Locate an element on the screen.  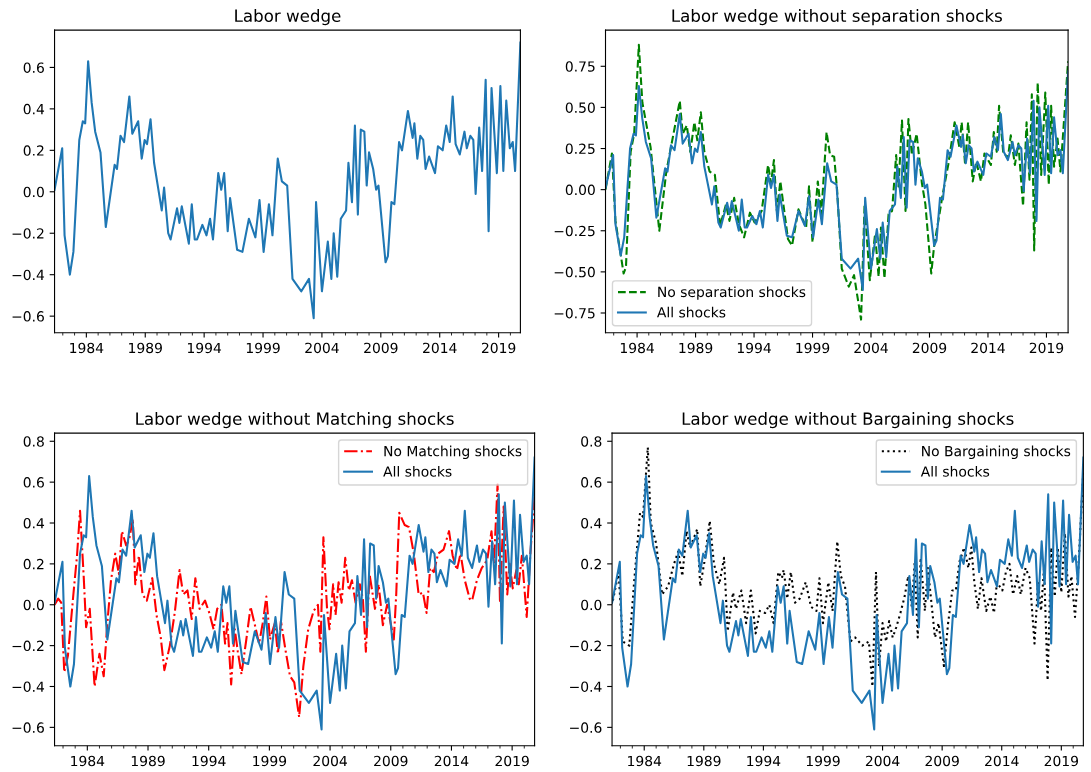
y-tick-label: −0.25 is located at coordinates (574, 231).